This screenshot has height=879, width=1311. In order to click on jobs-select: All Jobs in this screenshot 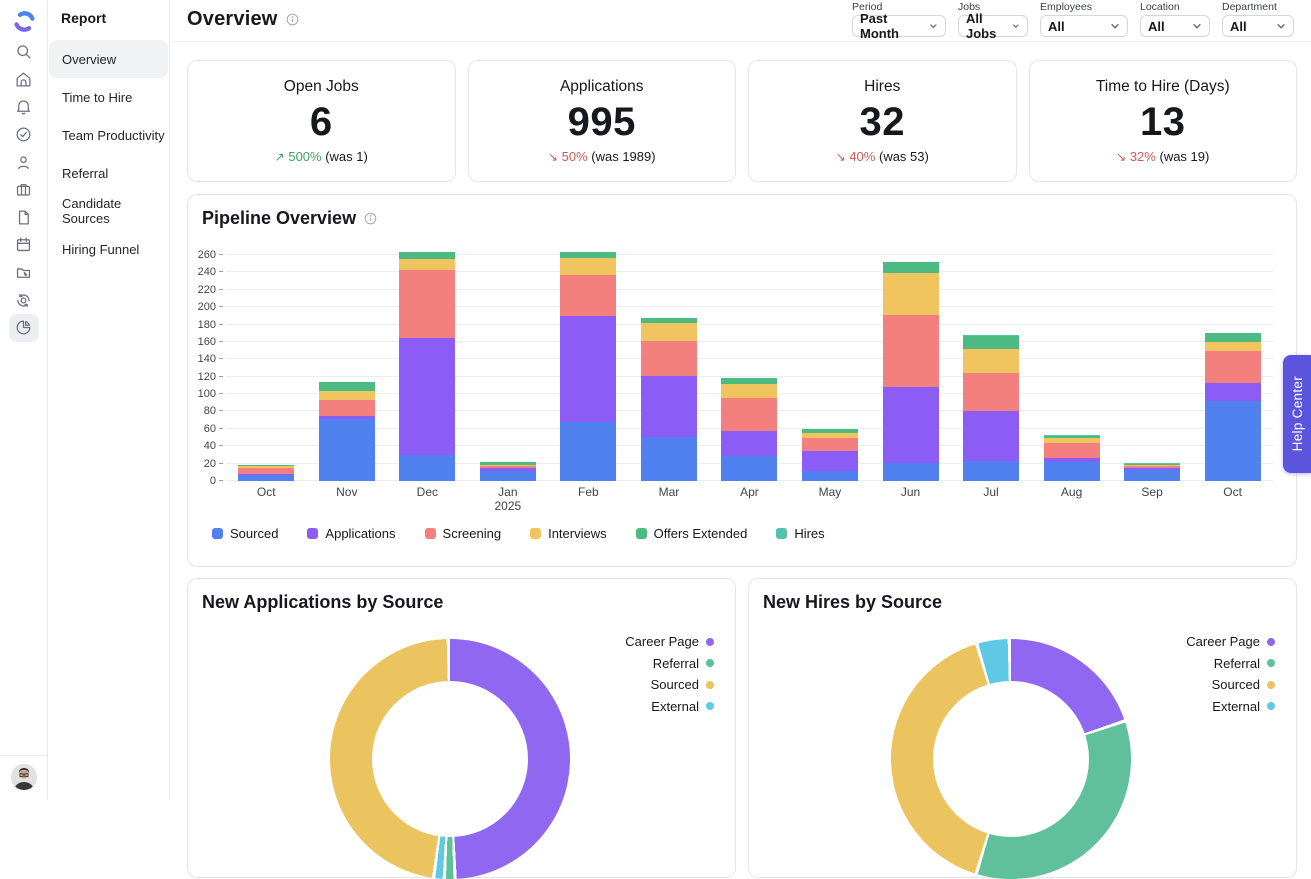, I will do `click(993, 26)`.